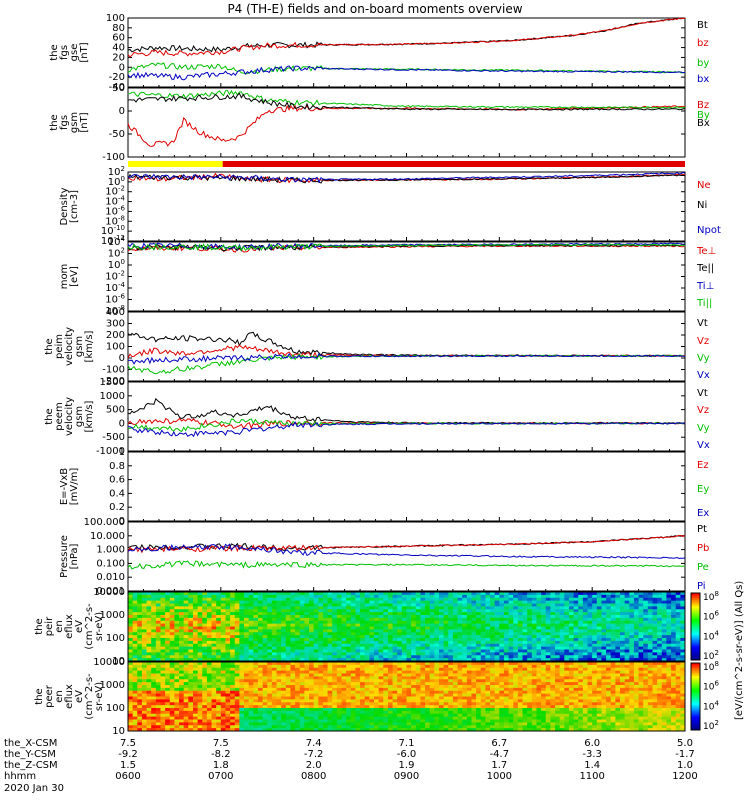 This screenshot has width=750, height=800. Describe the element at coordinates (115, 191) in the screenshot. I see `y-tick-label: 10-2` at that location.